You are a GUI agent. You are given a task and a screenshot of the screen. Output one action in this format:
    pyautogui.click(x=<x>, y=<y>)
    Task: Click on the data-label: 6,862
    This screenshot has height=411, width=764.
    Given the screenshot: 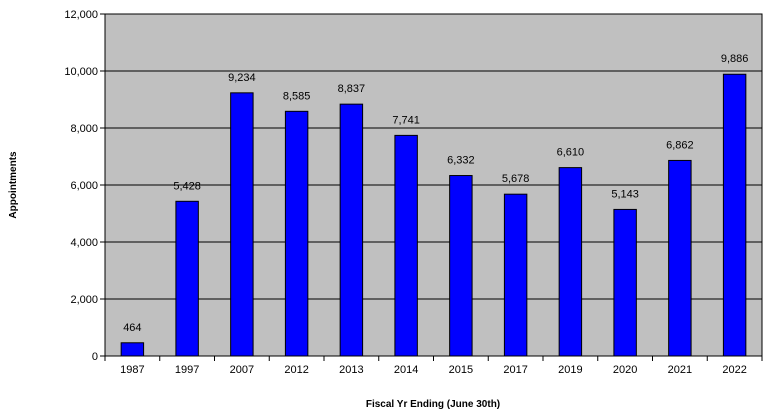 What is the action you would take?
    pyautogui.click(x=680, y=145)
    